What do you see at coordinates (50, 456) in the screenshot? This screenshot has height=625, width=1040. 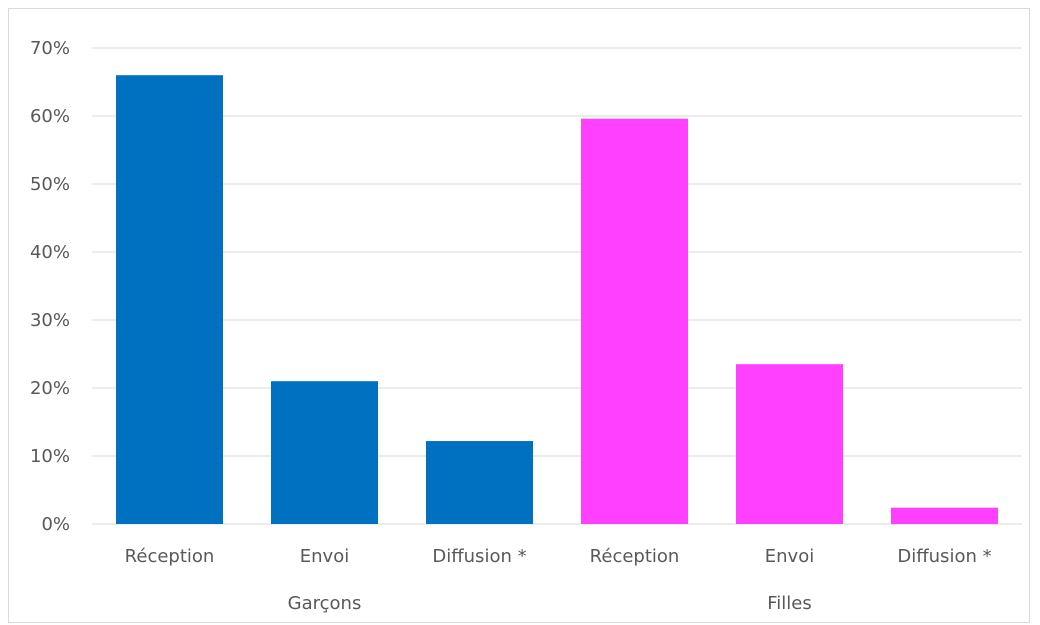 I see `y-tick-label: 10%` at bounding box center [50, 456].